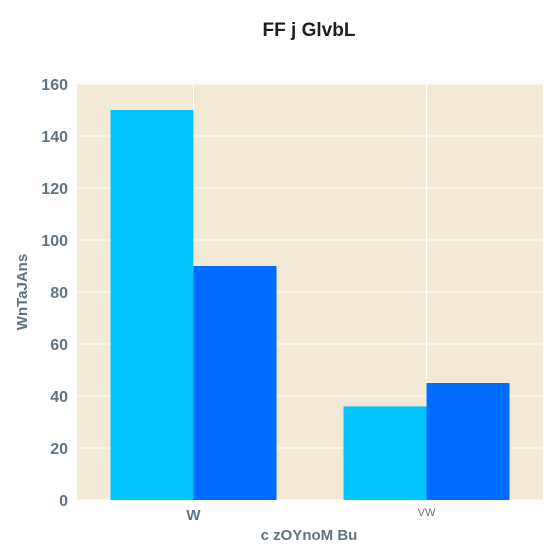 The image size is (560, 560). Describe the element at coordinates (152, 305) in the screenshot. I see `bar-series-1-w` at that location.